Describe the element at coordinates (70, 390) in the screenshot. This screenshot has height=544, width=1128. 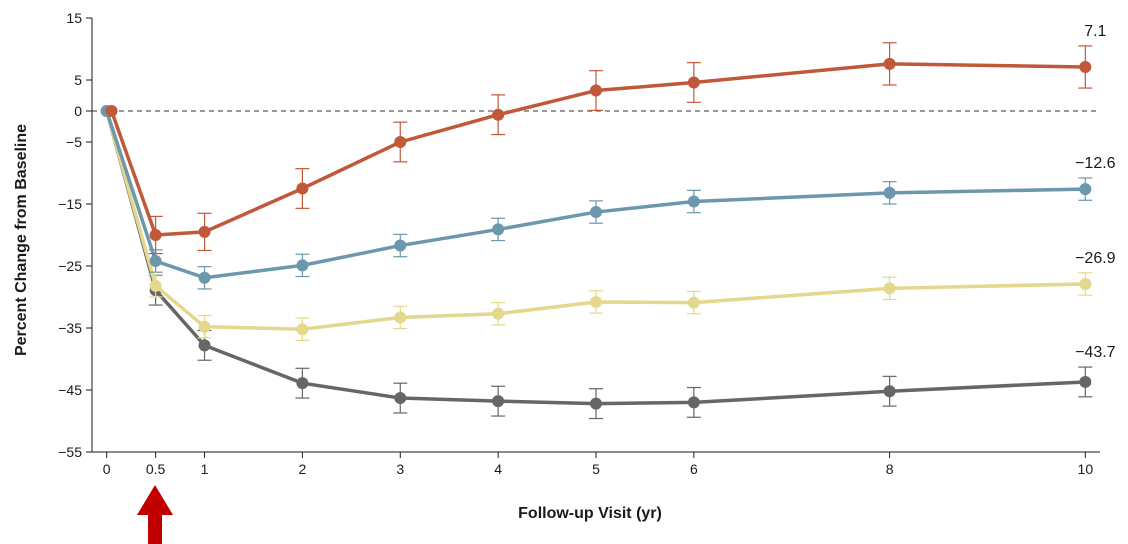
I see `y-tick-label: −45` at that location.